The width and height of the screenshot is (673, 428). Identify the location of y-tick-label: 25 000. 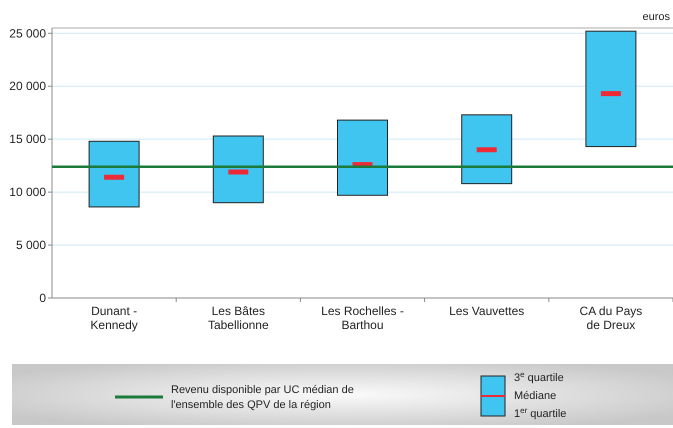
(27, 33).